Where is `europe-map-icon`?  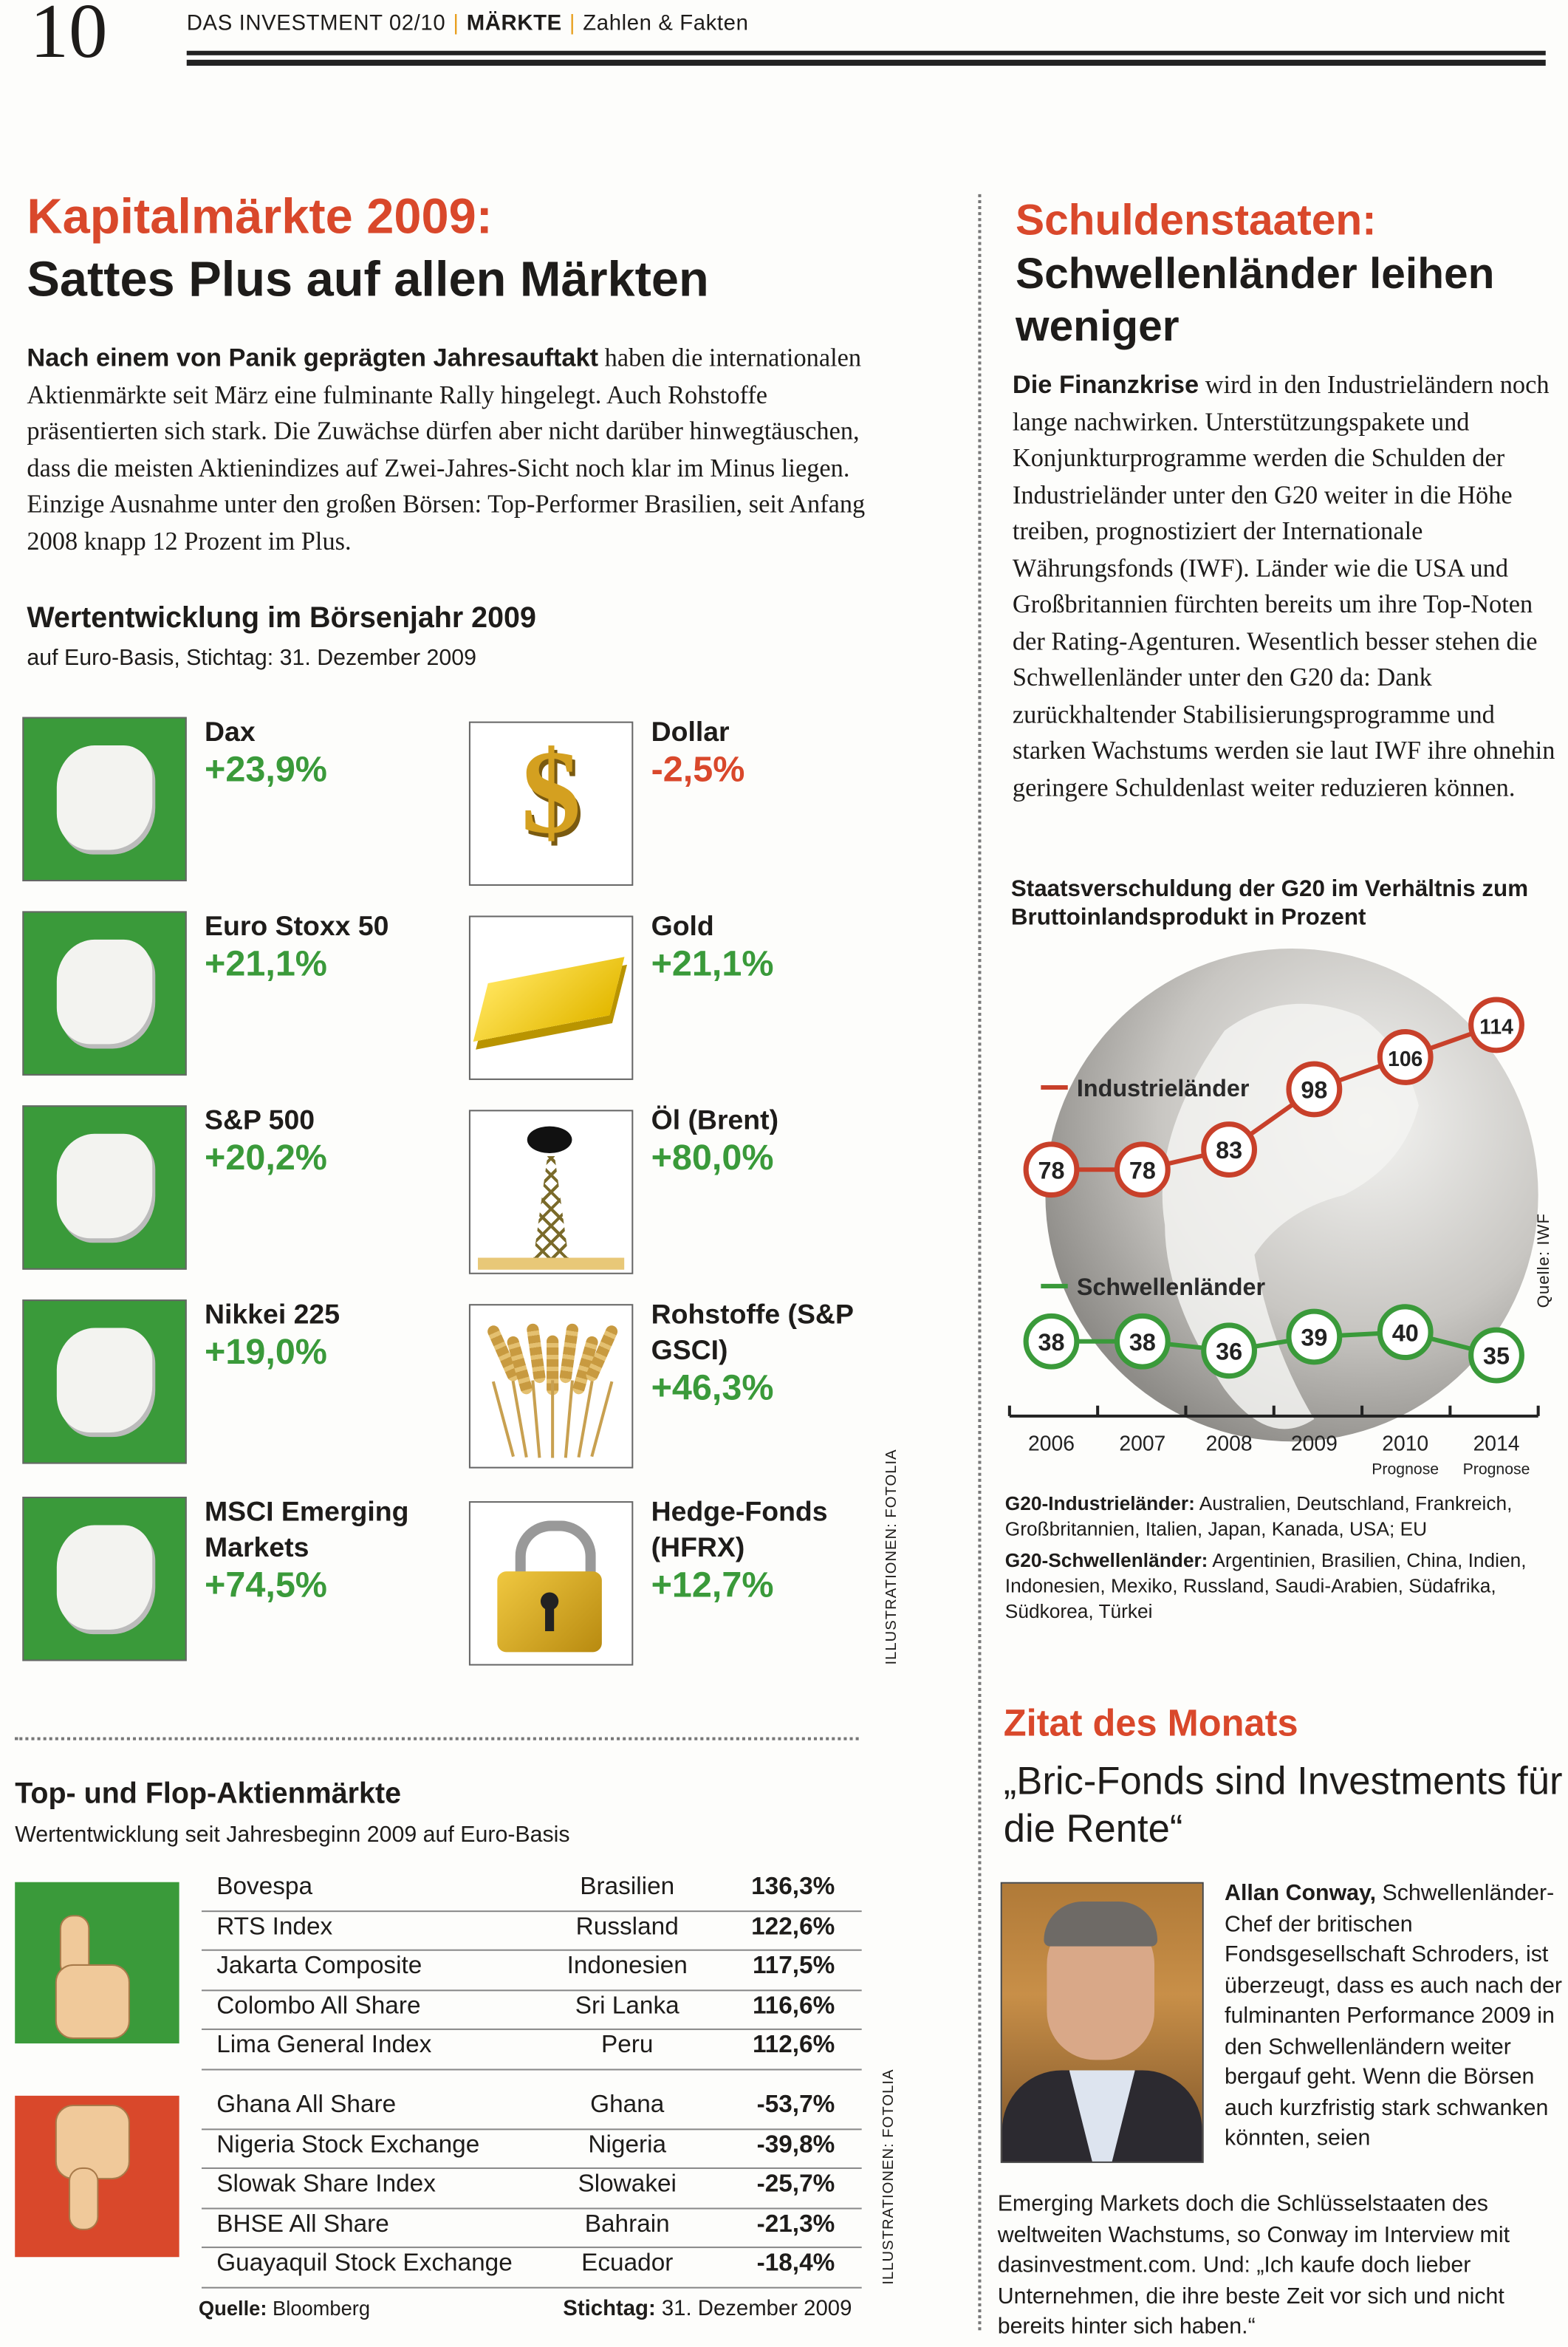
europe-map-icon is located at coordinates (104, 993).